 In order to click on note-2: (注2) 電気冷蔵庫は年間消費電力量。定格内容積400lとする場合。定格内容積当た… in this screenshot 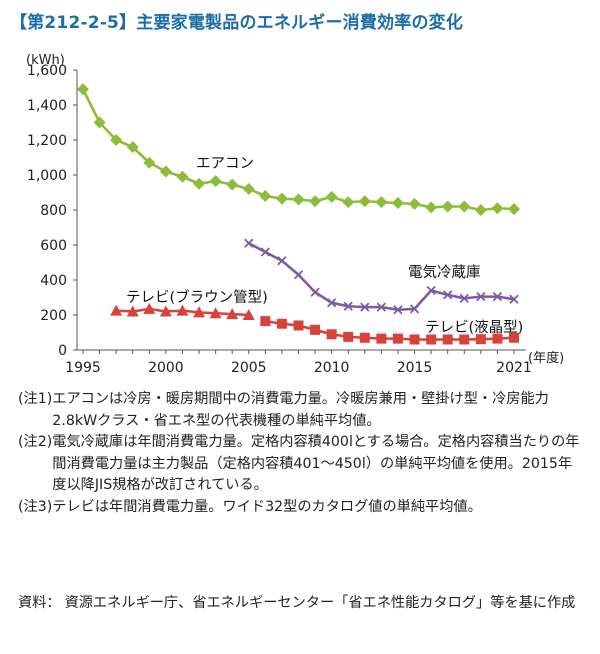, I will do `click(301, 464)`.